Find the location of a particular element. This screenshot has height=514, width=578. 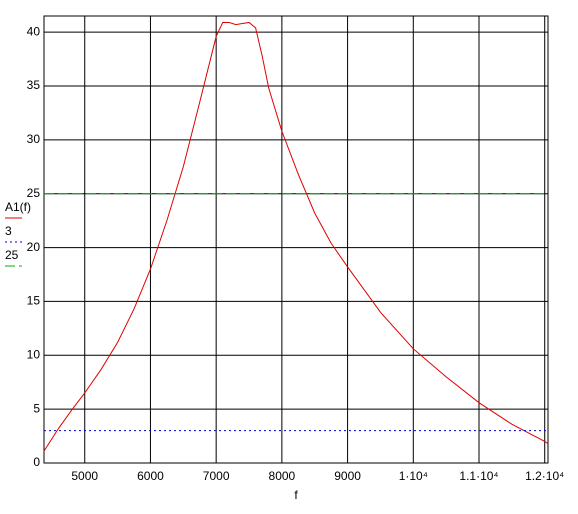

legend-label: 25 is located at coordinates (12, 255).